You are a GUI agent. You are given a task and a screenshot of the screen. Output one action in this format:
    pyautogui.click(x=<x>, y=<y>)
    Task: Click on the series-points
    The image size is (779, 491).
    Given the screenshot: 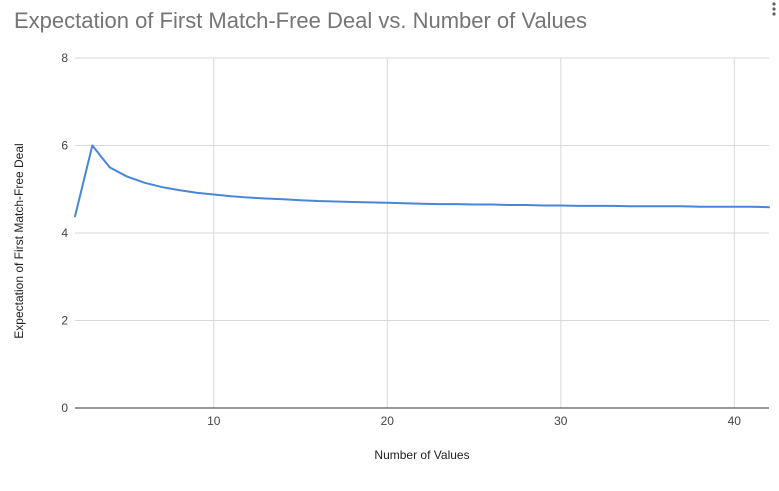 What is the action you would take?
    pyautogui.click(x=422, y=181)
    